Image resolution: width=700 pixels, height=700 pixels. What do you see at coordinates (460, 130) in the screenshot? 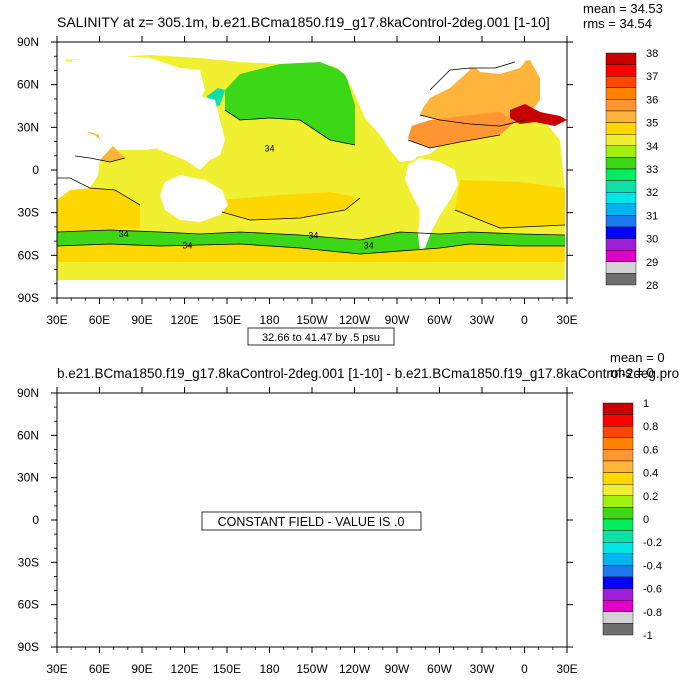
I see `ocean-field-365-atl` at bounding box center [460, 130].